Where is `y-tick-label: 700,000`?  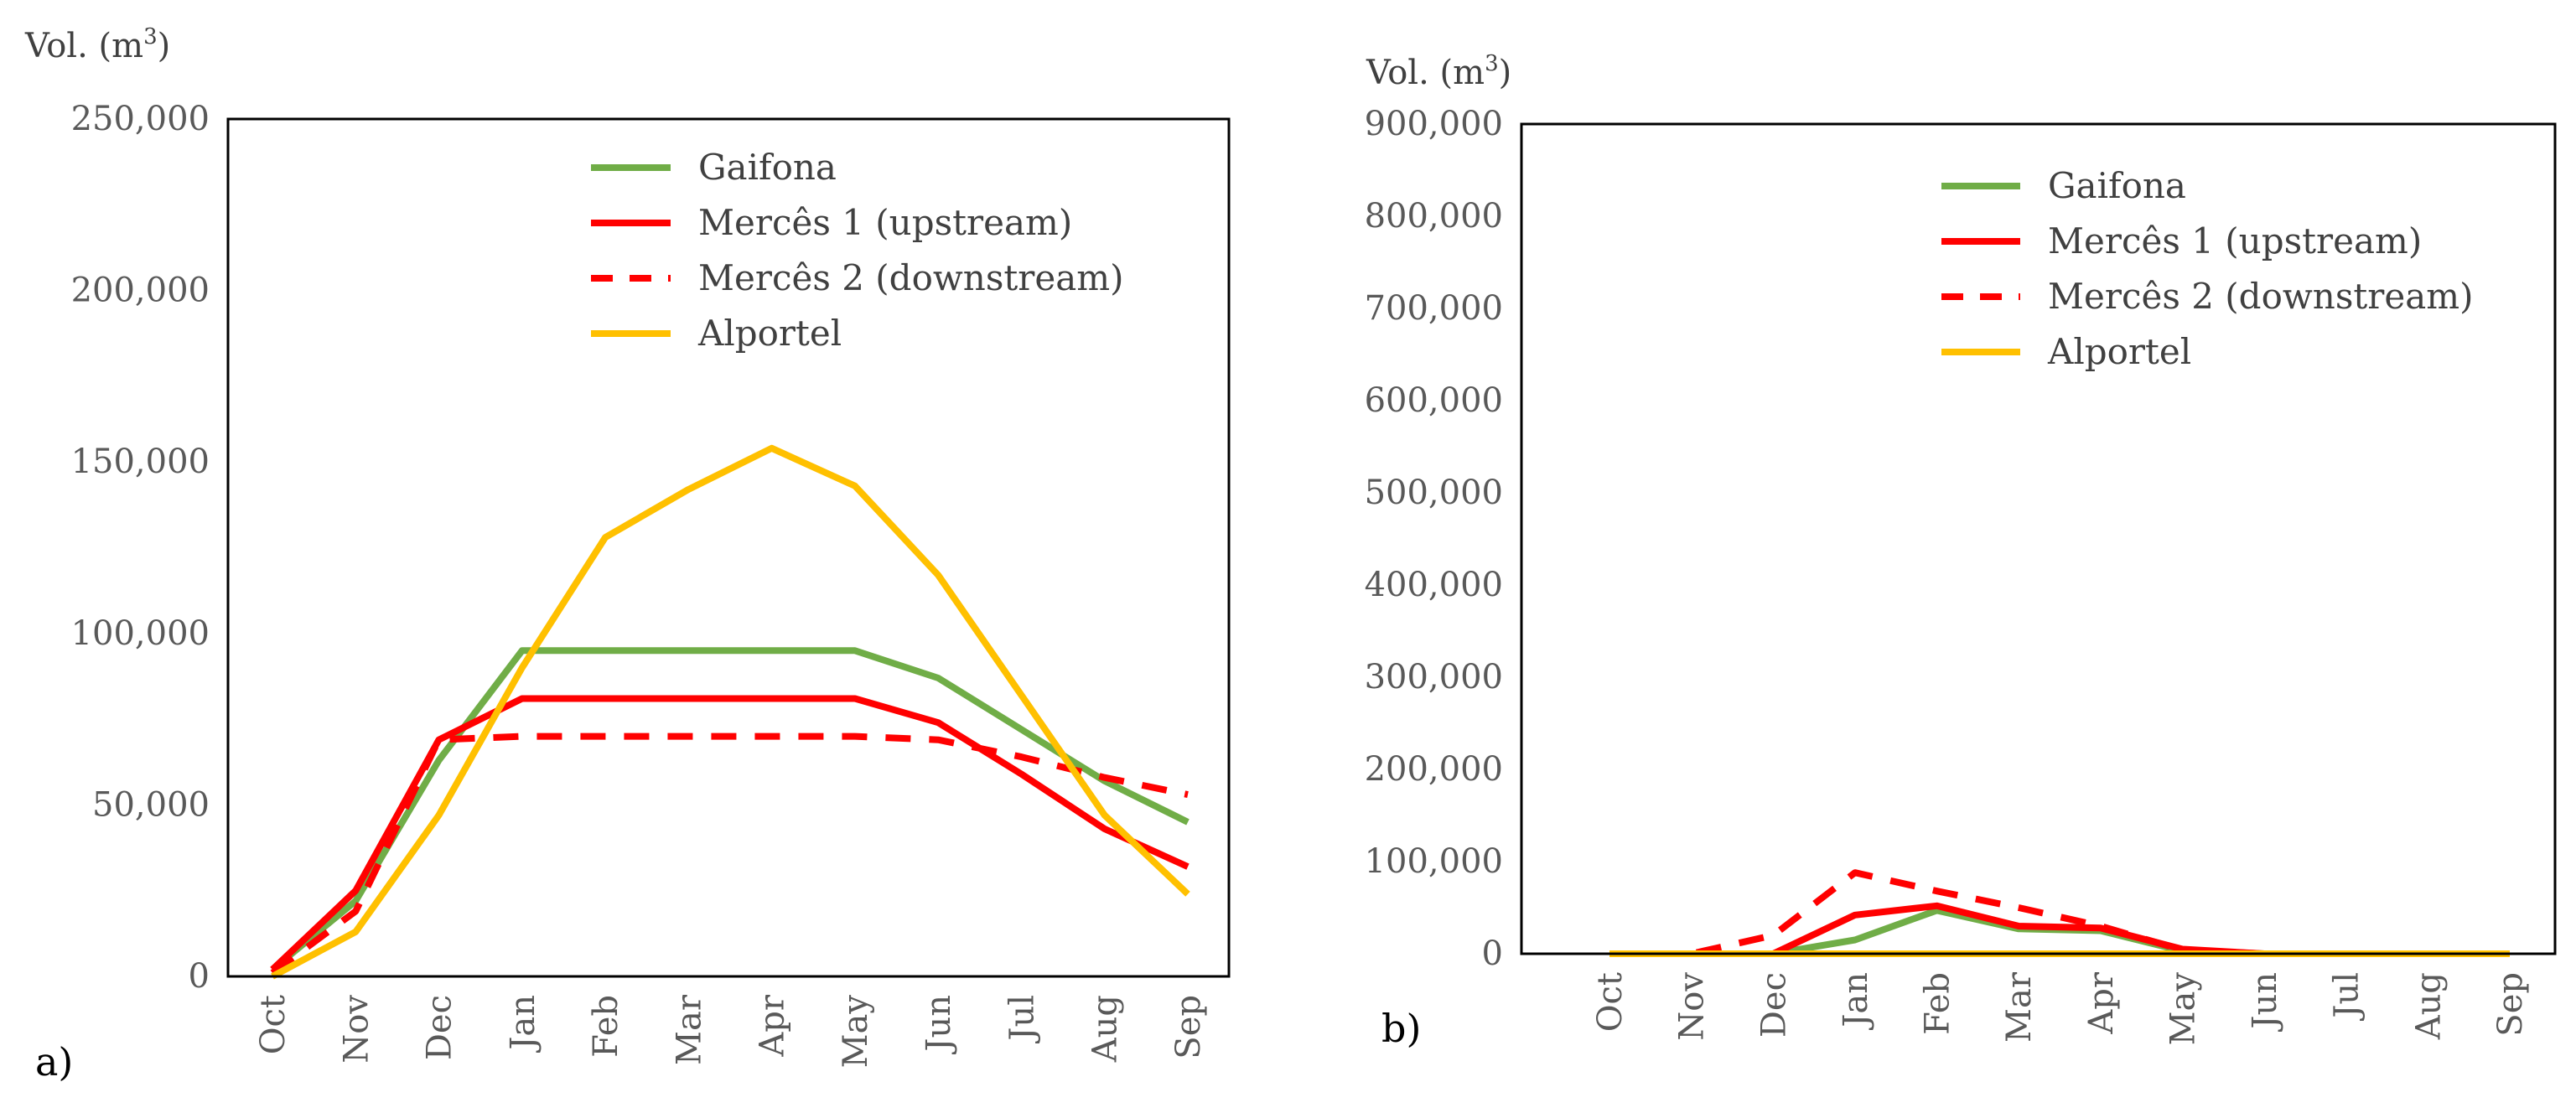 y-tick-label: 700,000 is located at coordinates (1434, 308).